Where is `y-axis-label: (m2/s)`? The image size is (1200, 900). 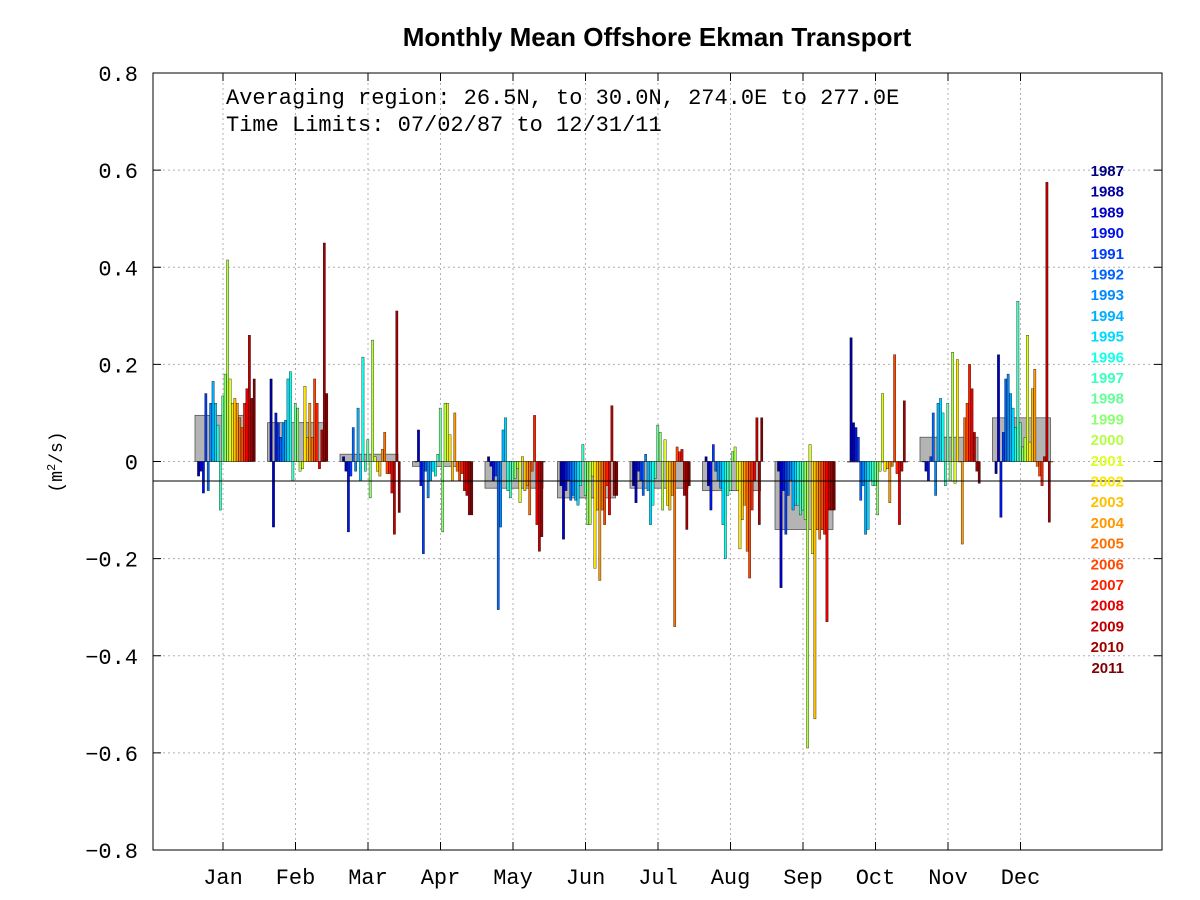 y-axis-label: (m2/s) is located at coordinates (56, 461).